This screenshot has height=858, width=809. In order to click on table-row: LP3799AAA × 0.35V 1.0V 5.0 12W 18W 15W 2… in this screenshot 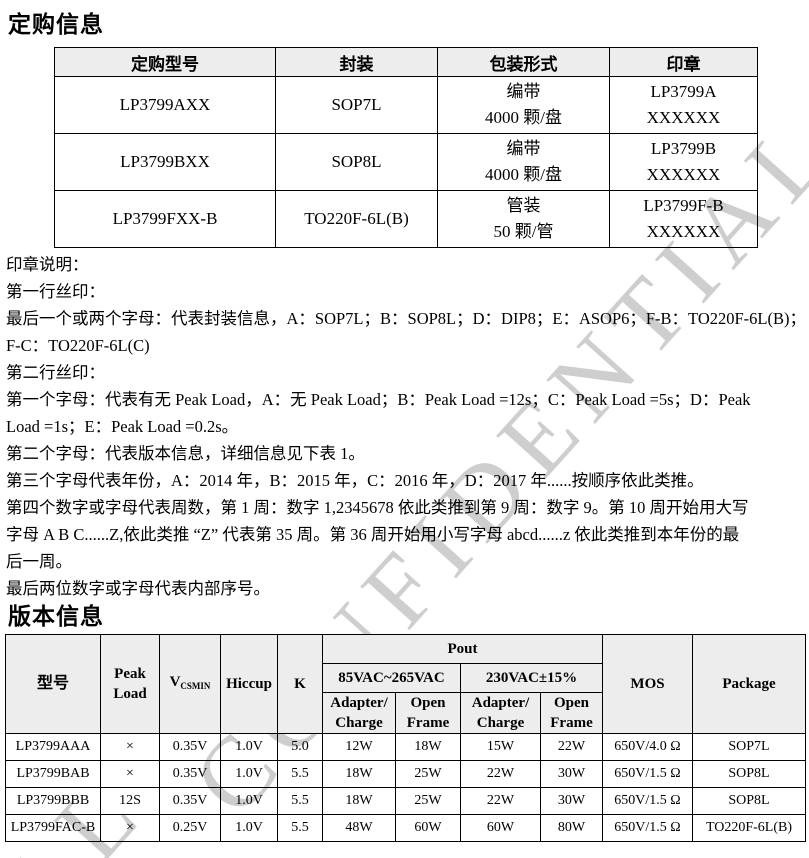, I will do `click(405, 747)`.